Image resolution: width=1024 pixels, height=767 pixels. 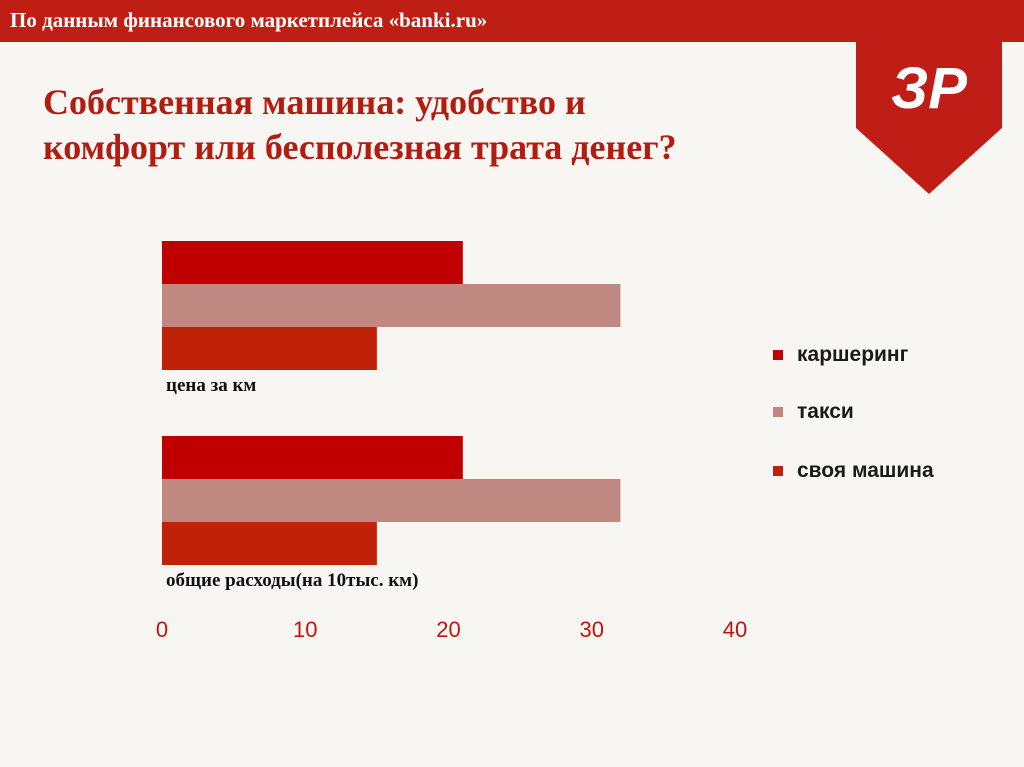 I want to click on zr-logo: ЗР, so click(x=929, y=115).